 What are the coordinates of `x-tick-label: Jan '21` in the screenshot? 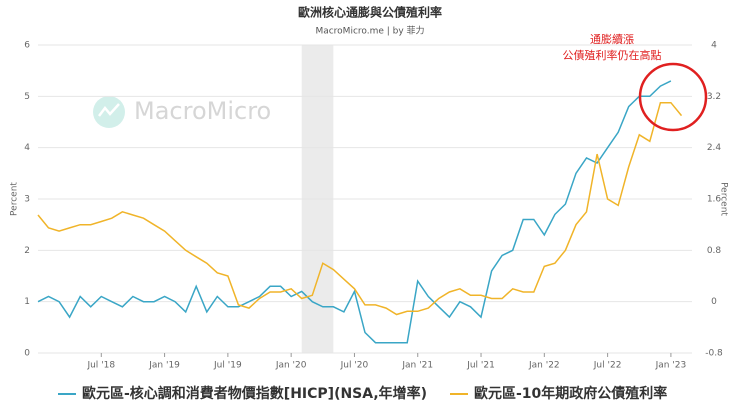 It's located at (417, 366).